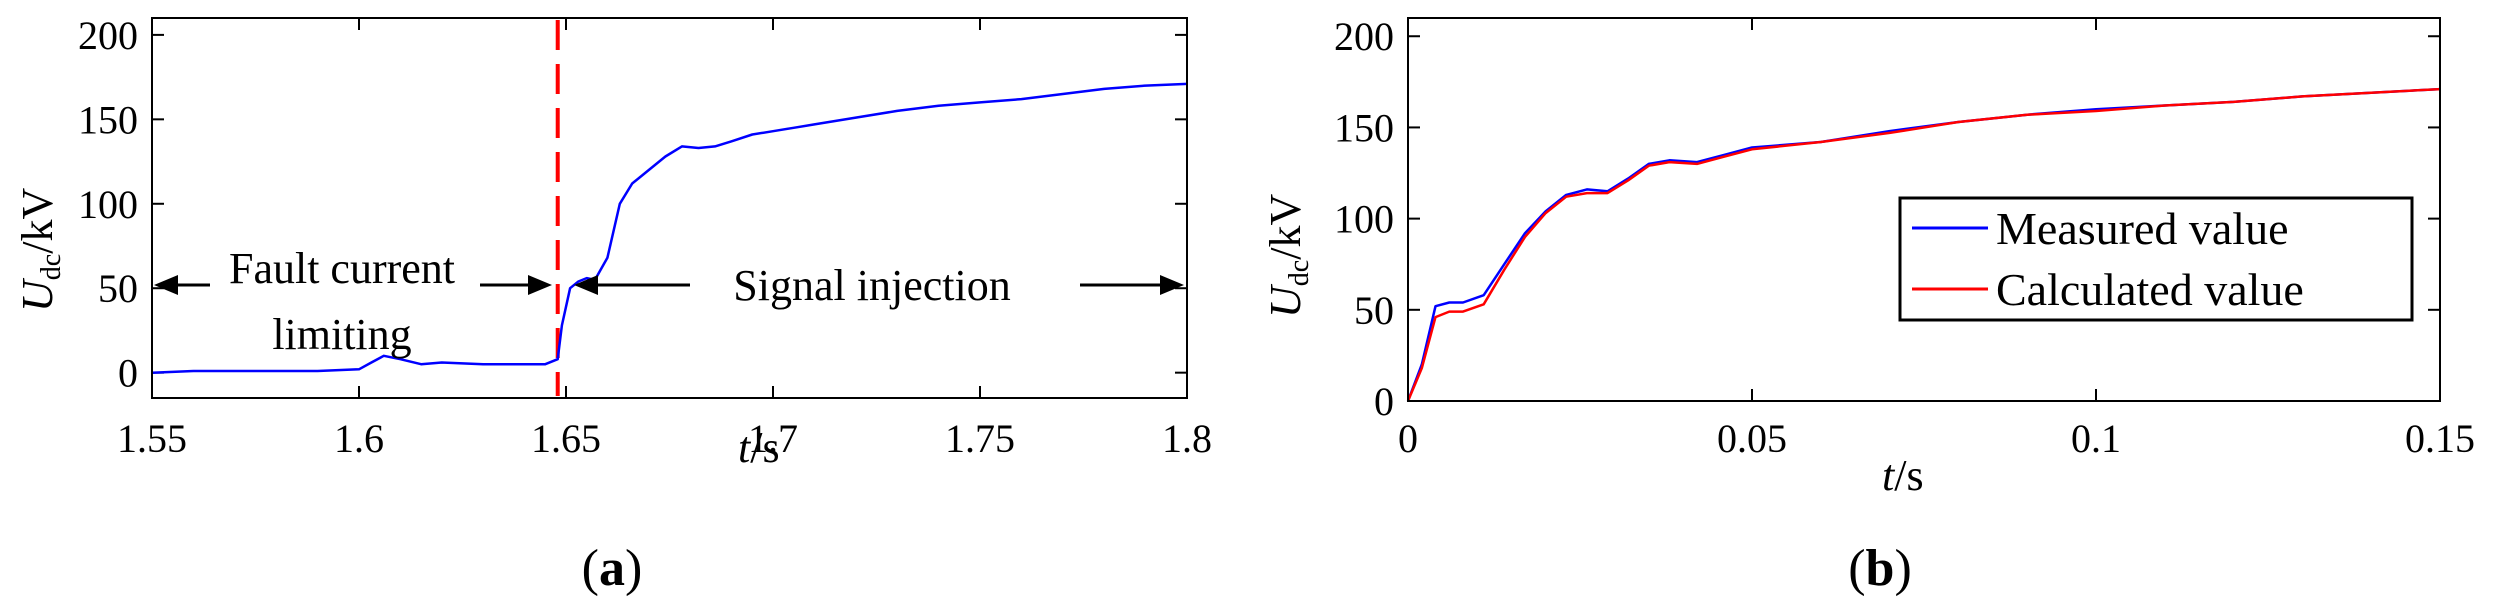 Image resolution: width=2501 pixels, height=616 pixels. I want to click on annotation-right-arrowhead-a, so click(586, 285).